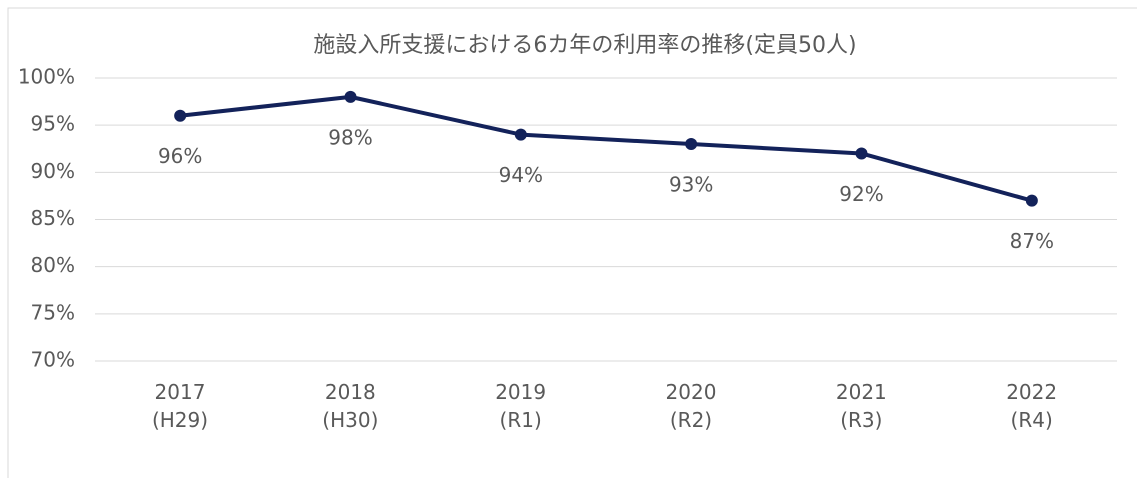 This screenshot has height=478, width=1137. What do you see at coordinates (46, 77) in the screenshot?
I see `y-tick-label: 100%` at bounding box center [46, 77].